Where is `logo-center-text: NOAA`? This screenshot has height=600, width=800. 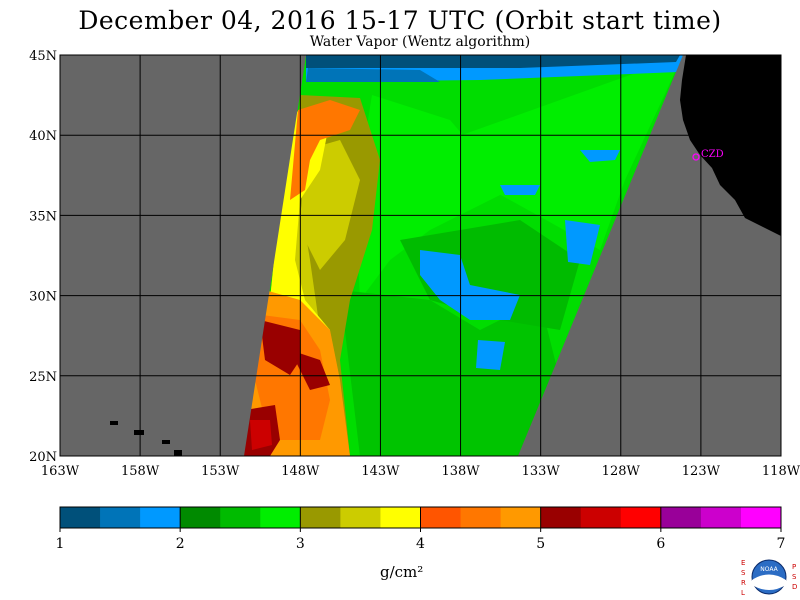 logo-center-text: NOAA is located at coordinates (769, 569).